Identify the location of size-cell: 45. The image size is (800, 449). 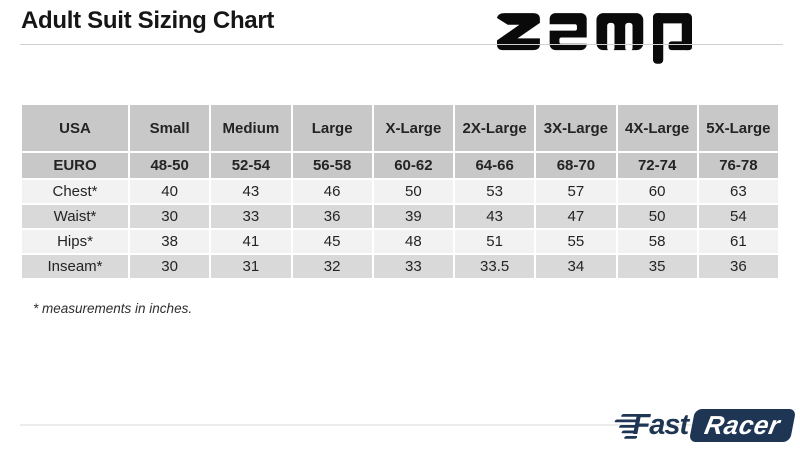
(332, 241).